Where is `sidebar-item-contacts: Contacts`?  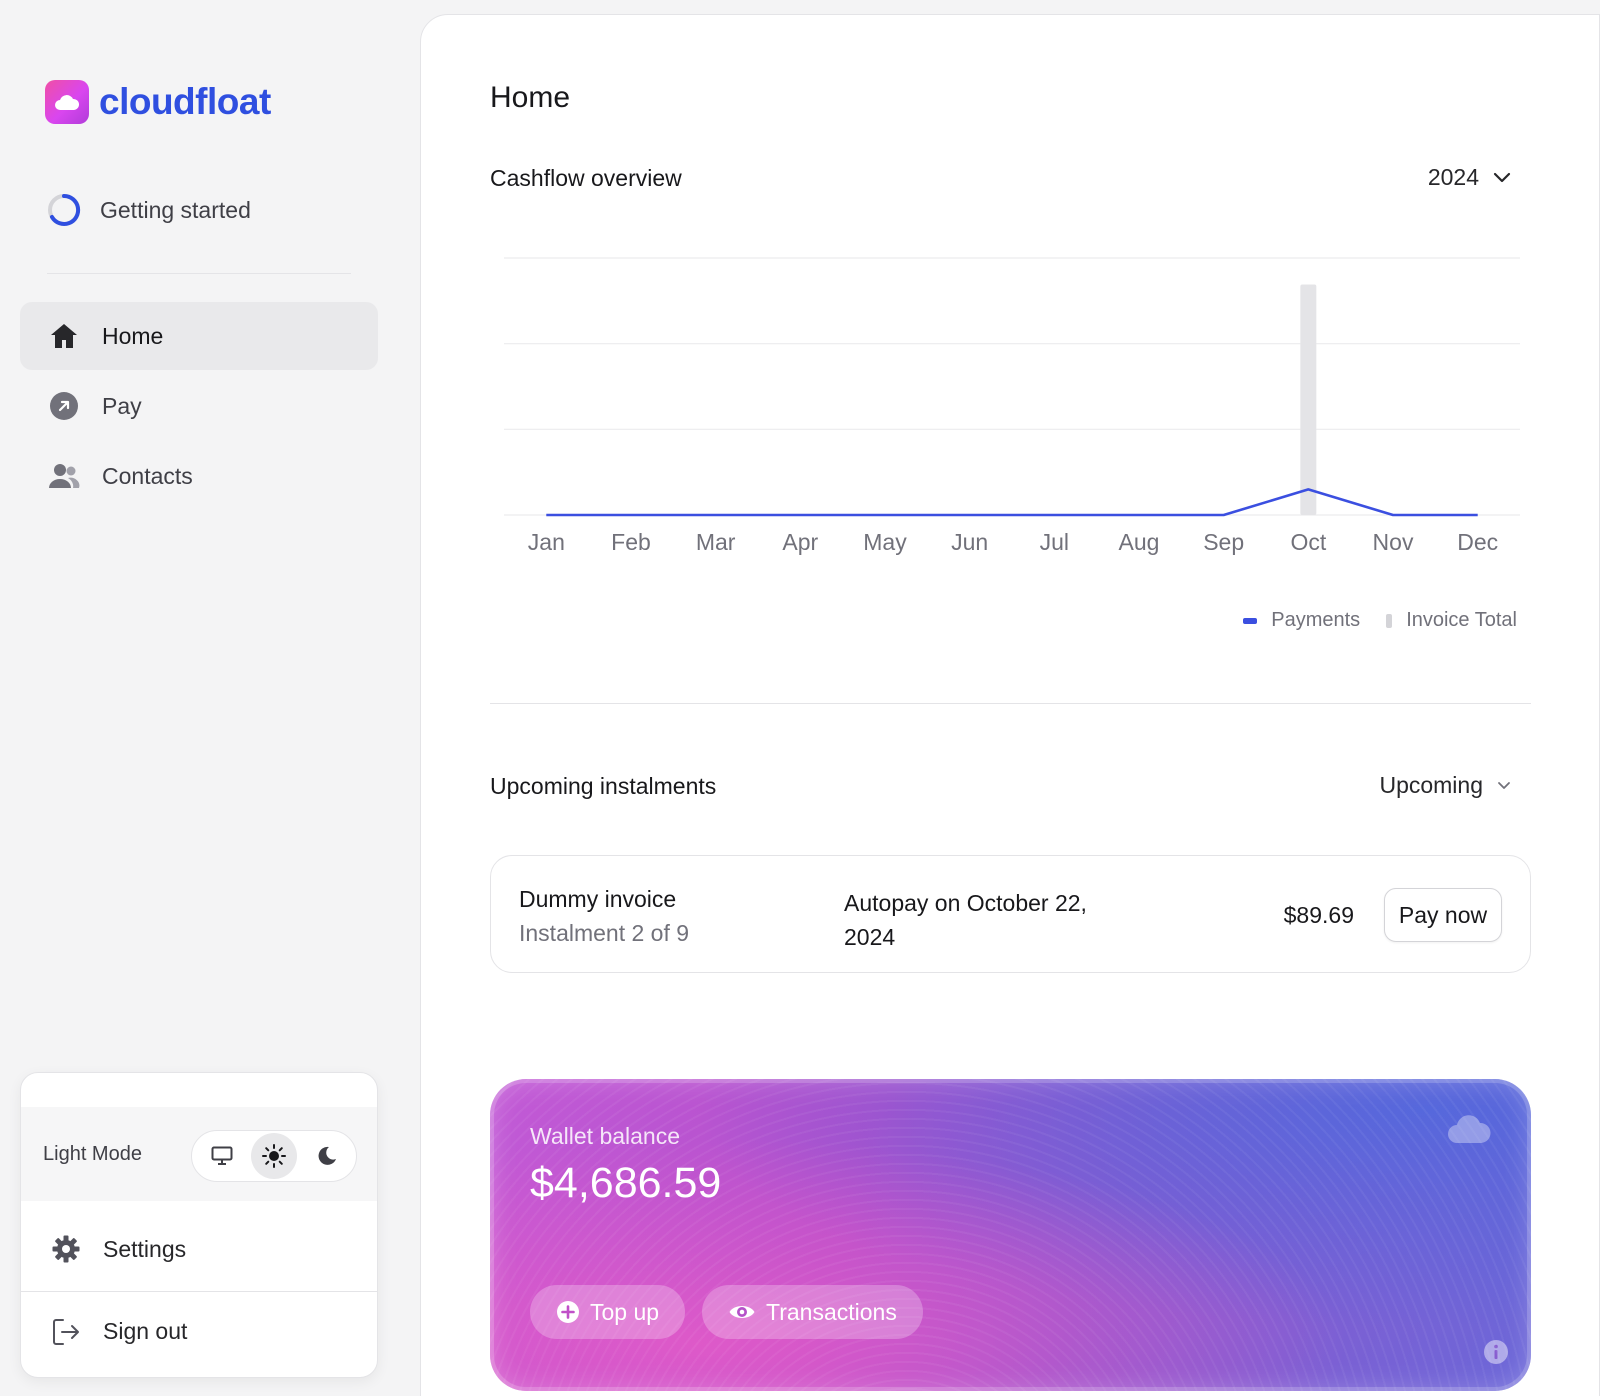 sidebar-item-contacts: Contacts is located at coordinates (199, 476).